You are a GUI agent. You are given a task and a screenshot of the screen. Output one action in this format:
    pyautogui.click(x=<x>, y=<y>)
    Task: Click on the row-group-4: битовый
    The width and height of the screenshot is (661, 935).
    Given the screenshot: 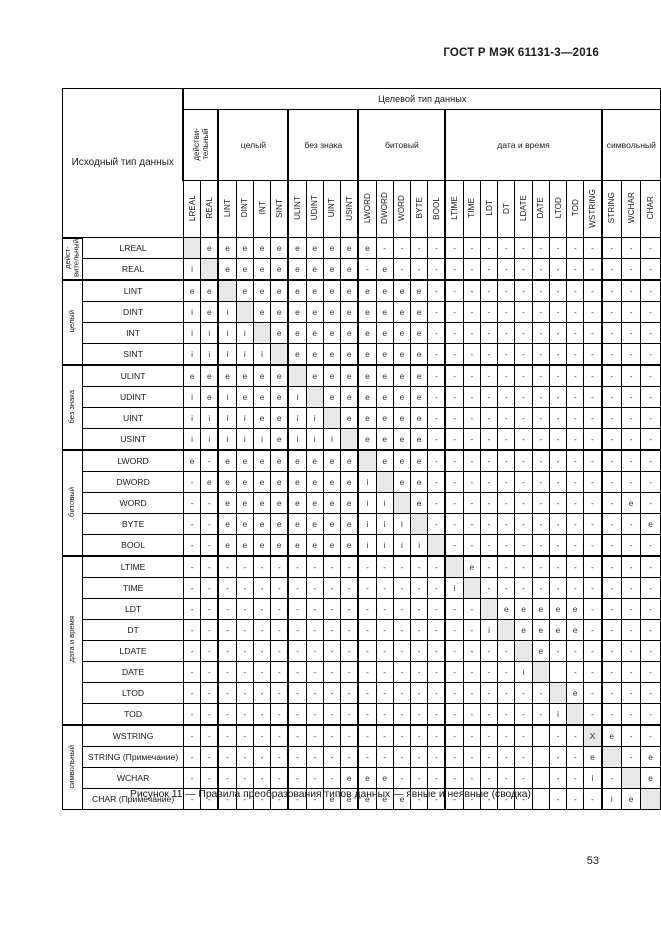 What is the action you would take?
    pyautogui.click(x=72, y=503)
    